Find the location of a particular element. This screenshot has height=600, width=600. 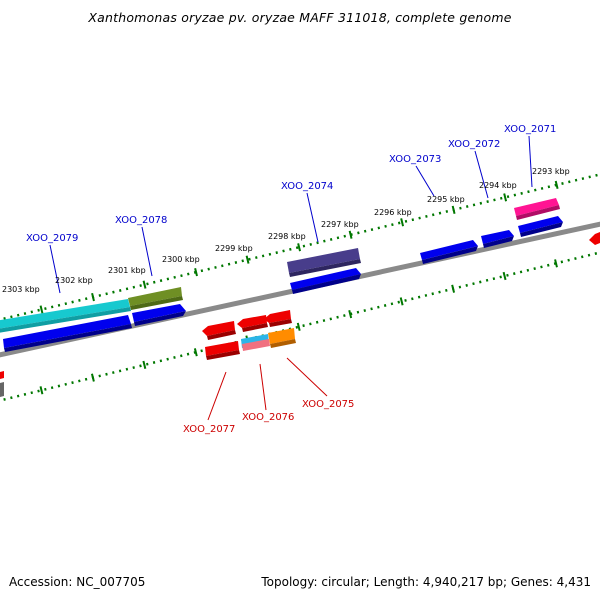

gene-label-xoo-2072: XOO_2072 is located at coordinates (474, 144).